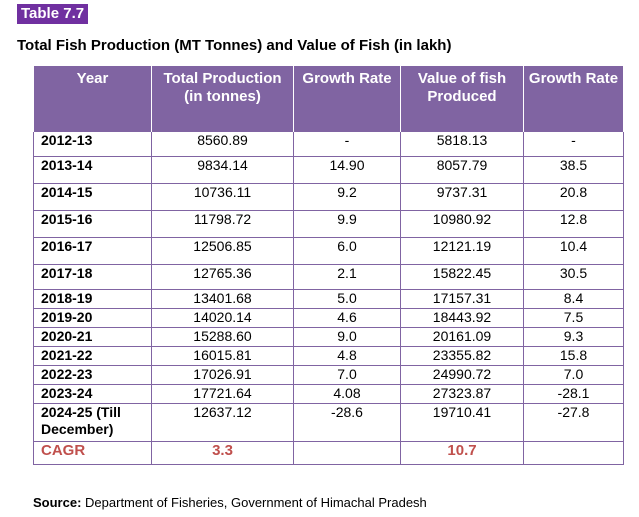 The width and height of the screenshot is (639, 517). What do you see at coordinates (462, 452) in the screenshot?
I see `cagr-value: 10.7` at bounding box center [462, 452].